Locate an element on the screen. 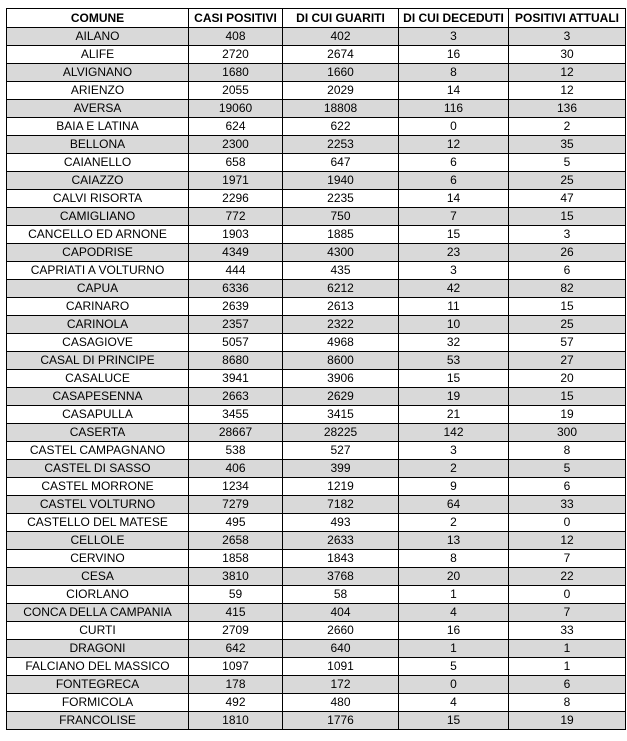 This screenshot has width=627, height=741. comune-cell: CURTI is located at coordinates (97, 630).